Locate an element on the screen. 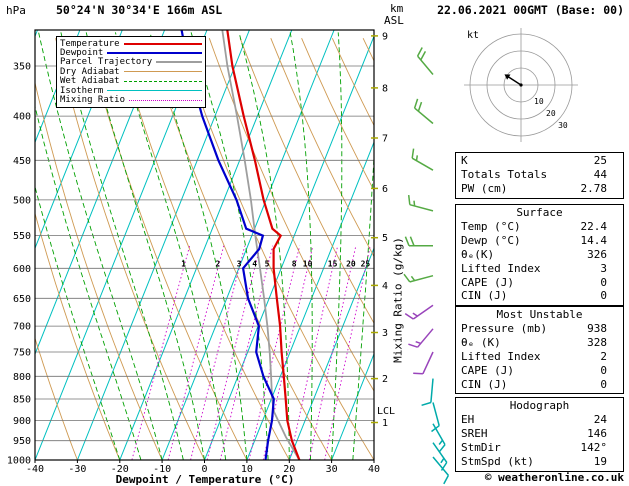 Image resolution: width=629 pixels, height=486 pixels. svg-text: 550 is located at coordinates (22, 236).